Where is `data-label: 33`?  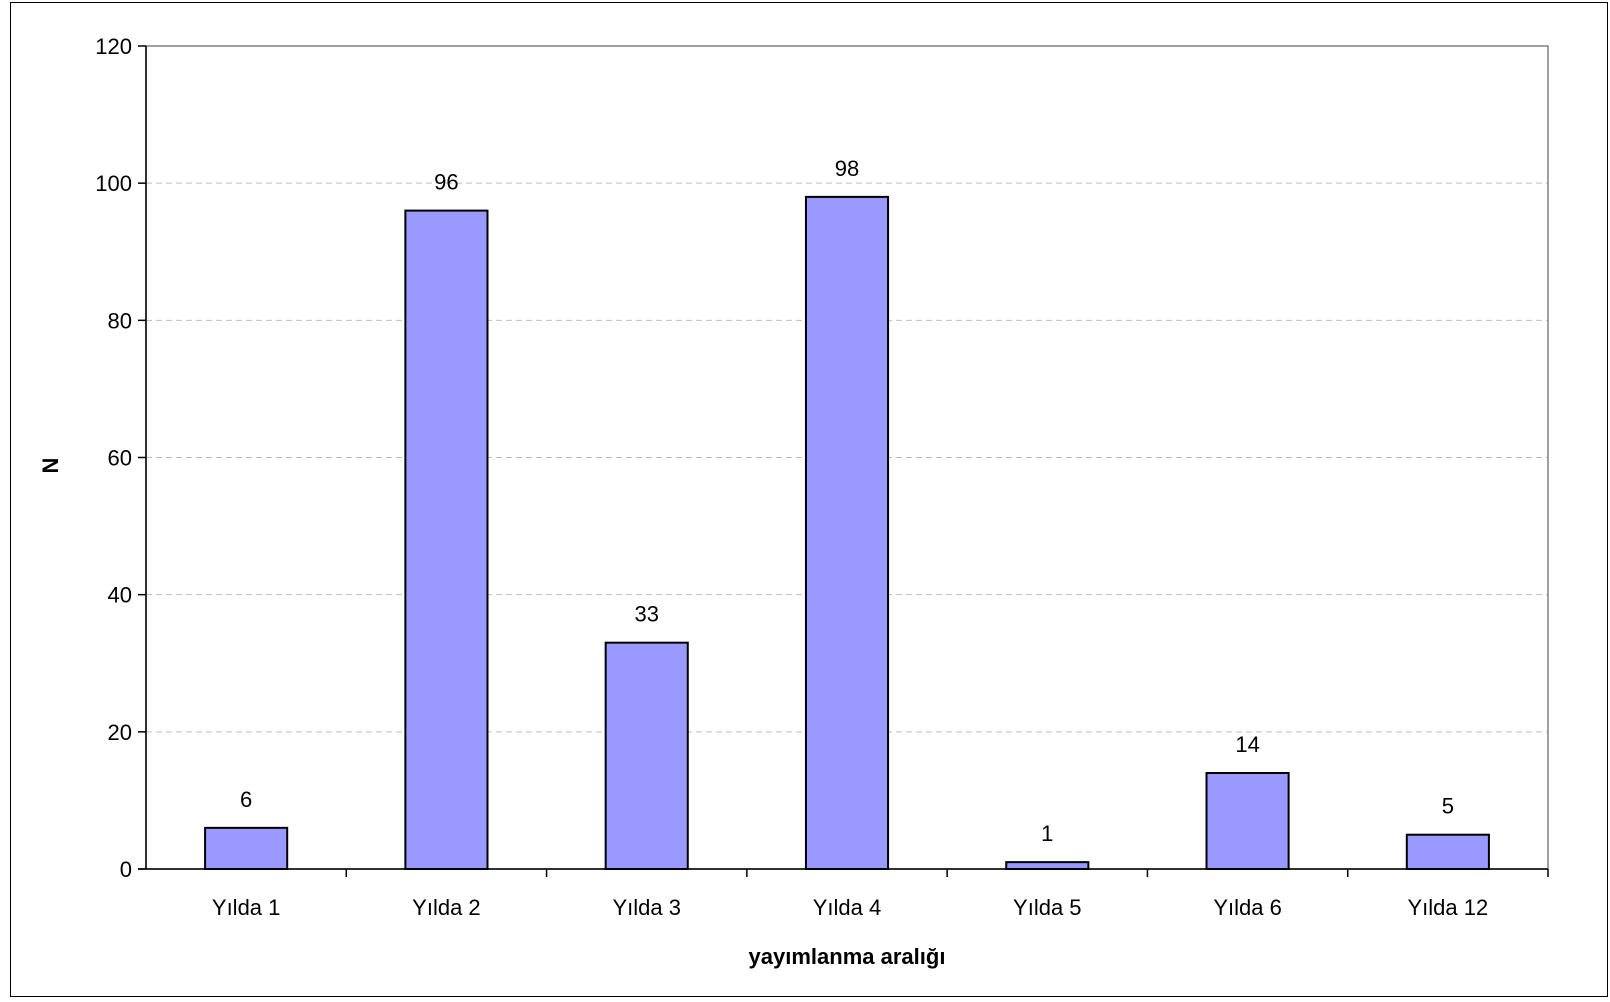 data-label: 33 is located at coordinates (646, 614).